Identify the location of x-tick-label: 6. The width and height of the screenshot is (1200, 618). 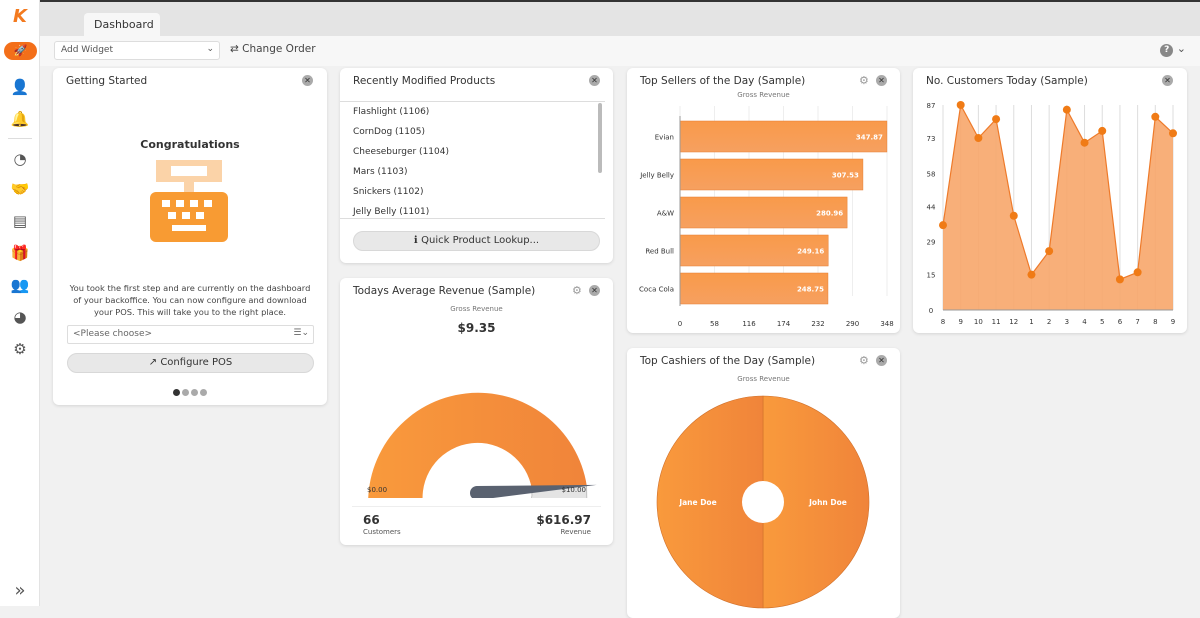
(1120, 322).